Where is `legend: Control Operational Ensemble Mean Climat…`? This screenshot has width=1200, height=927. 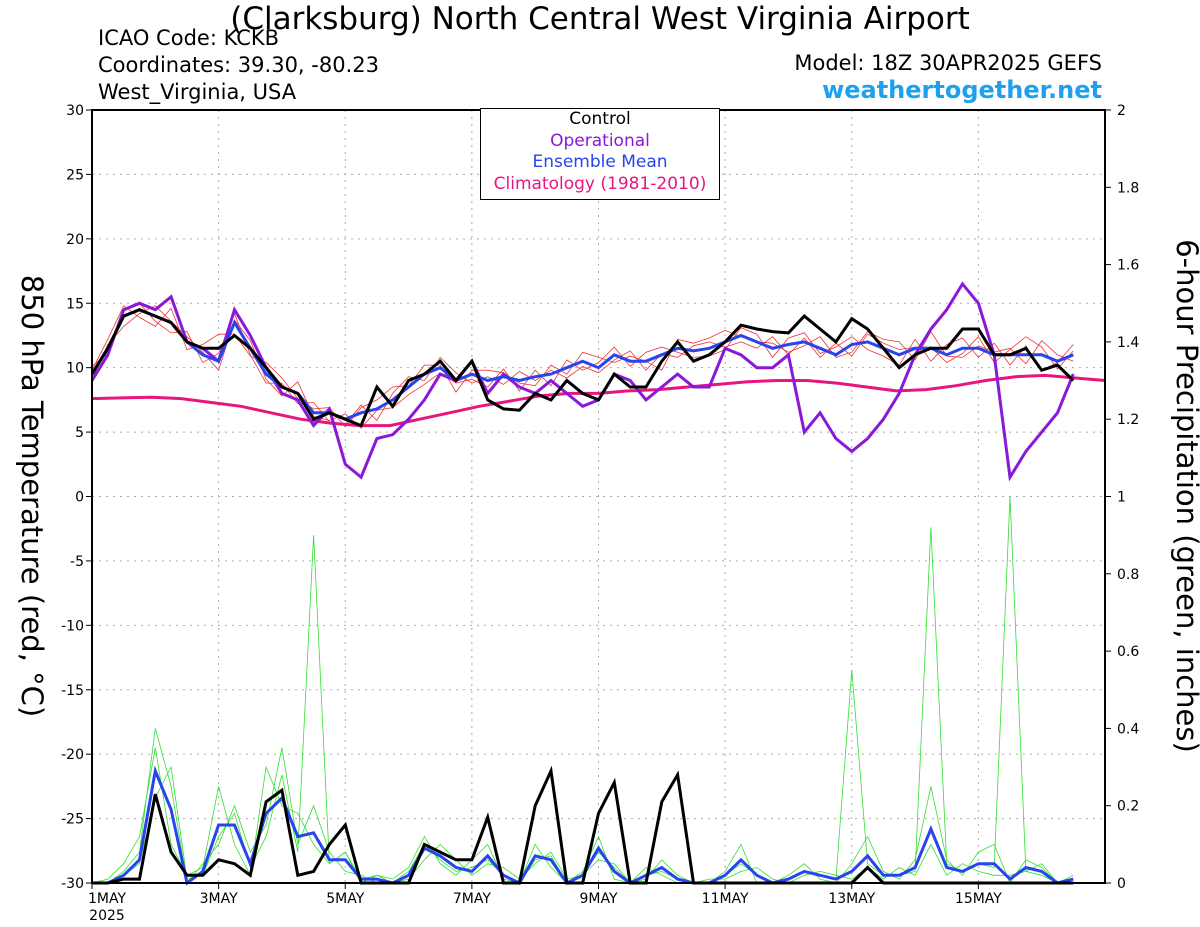
legend: Control Operational Ensemble Mean Climat… is located at coordinates (600, 154).